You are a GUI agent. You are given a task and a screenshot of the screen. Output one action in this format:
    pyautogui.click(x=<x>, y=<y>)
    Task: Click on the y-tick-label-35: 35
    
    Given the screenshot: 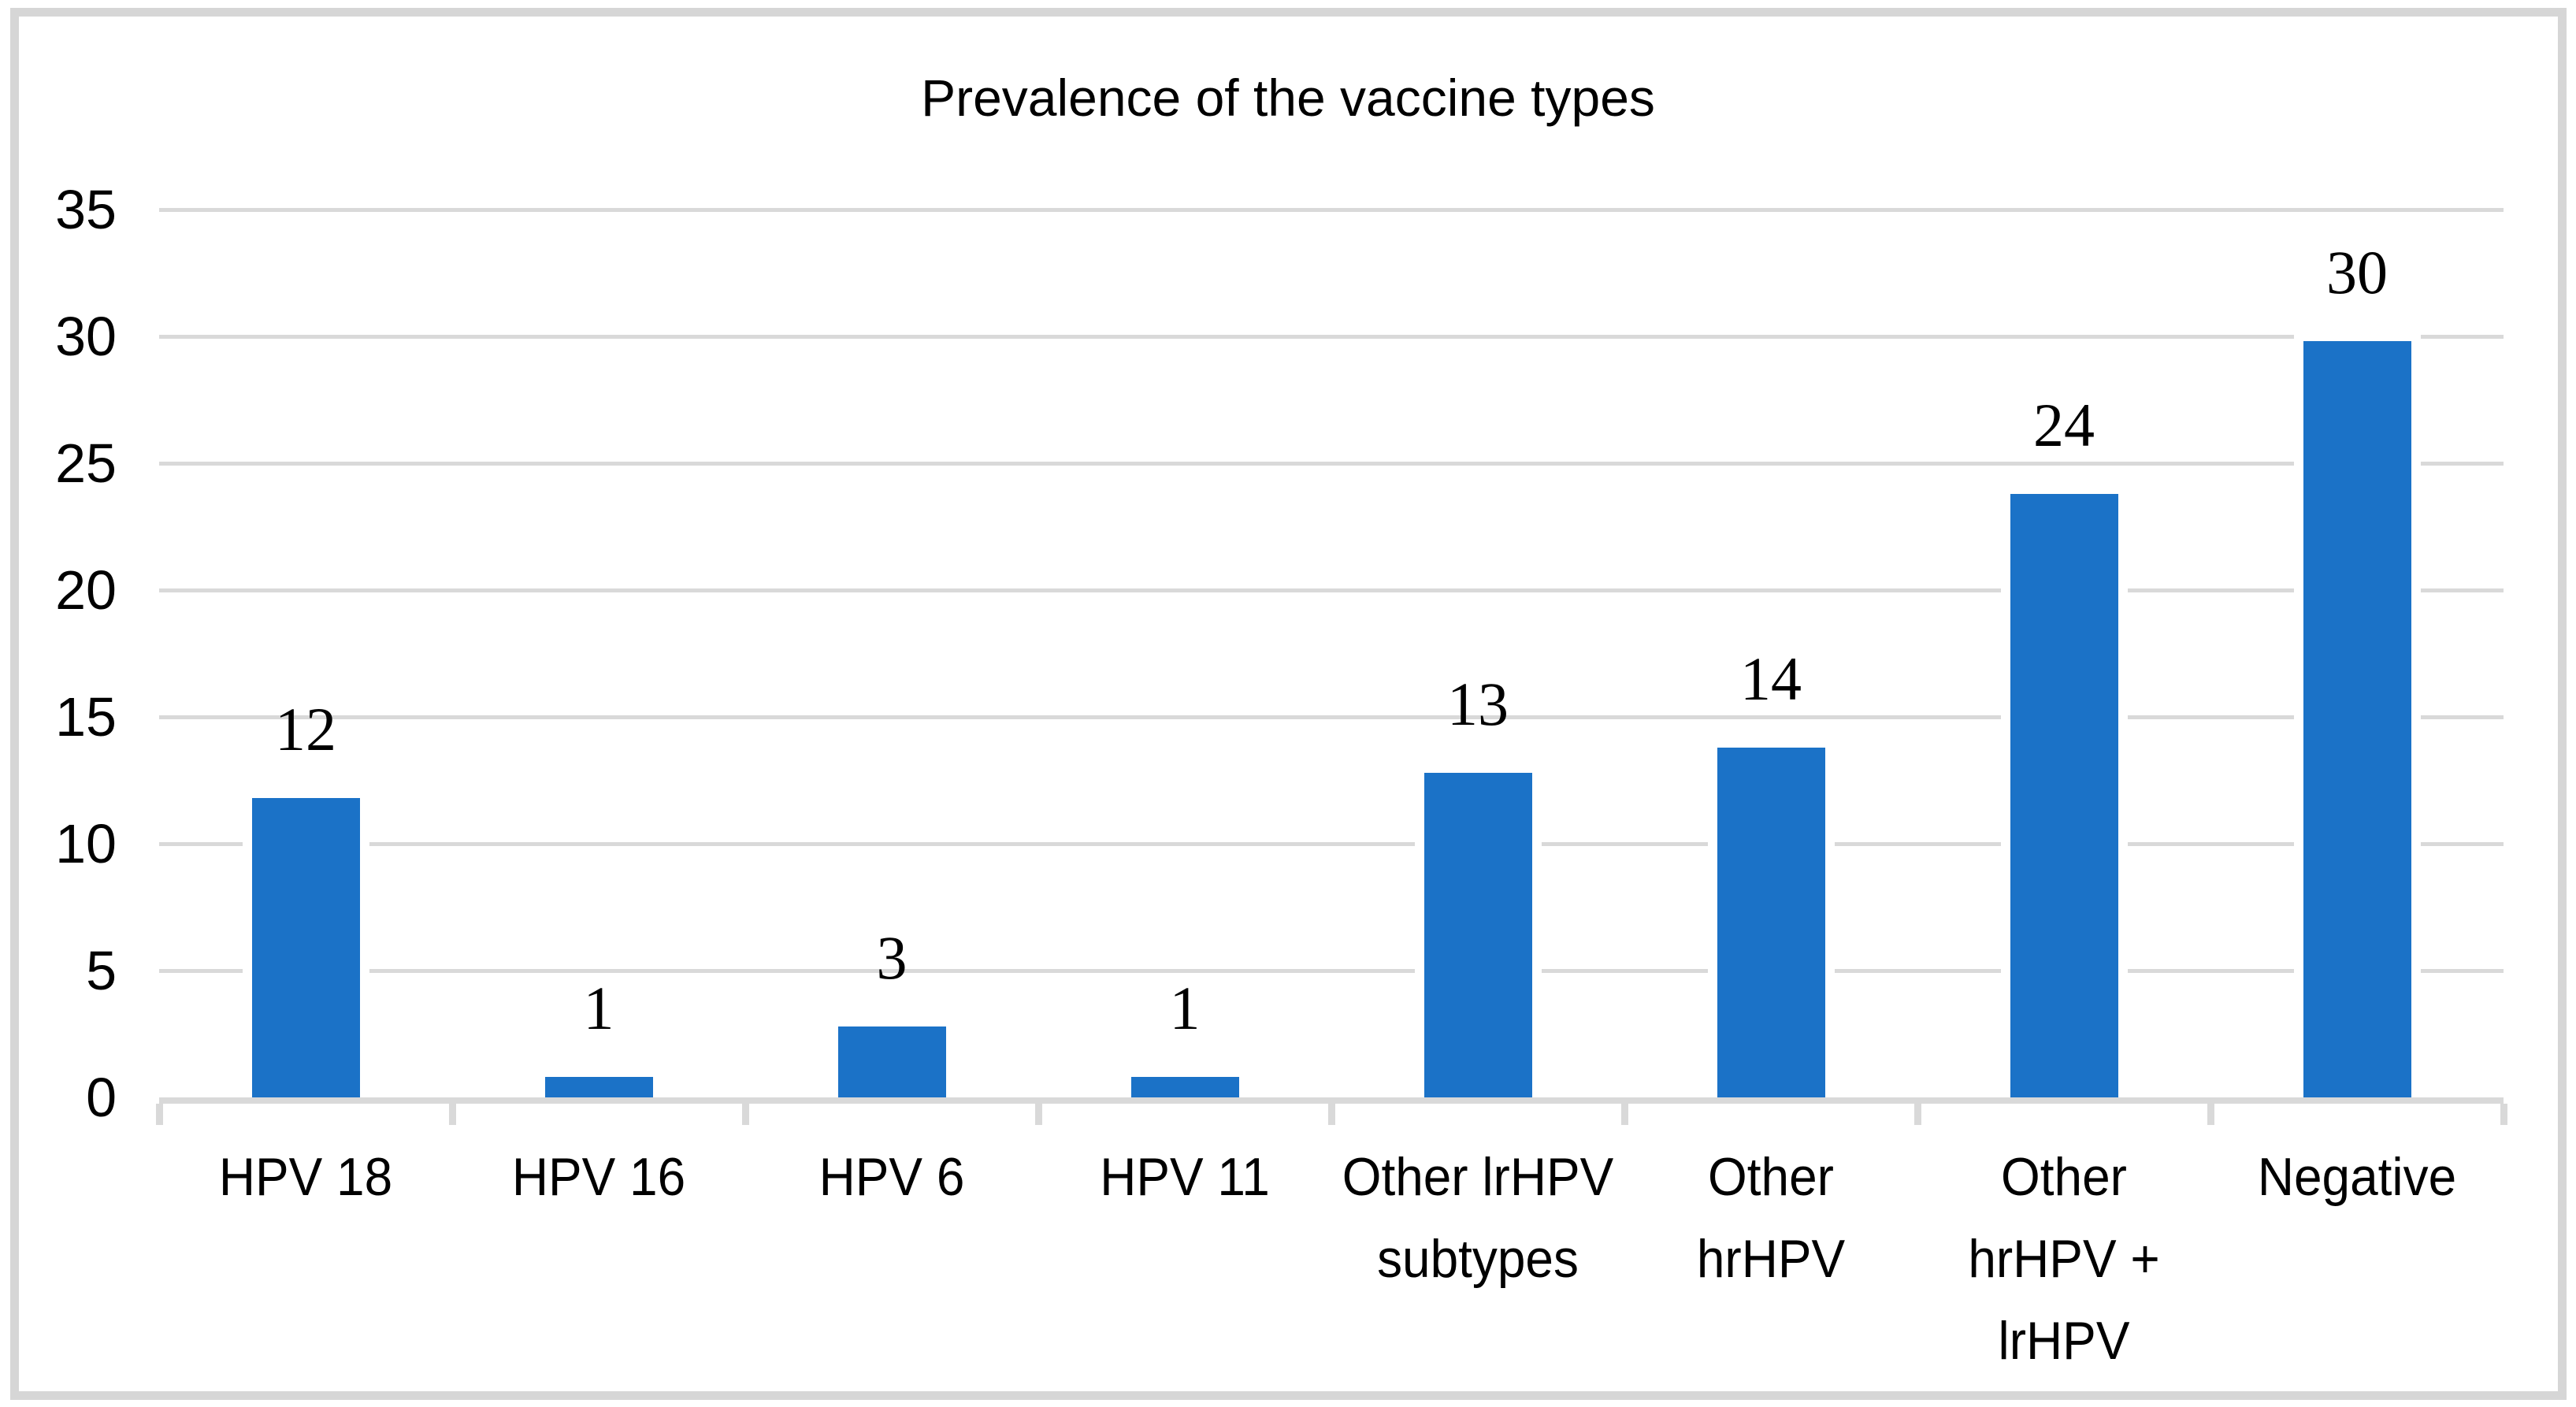 What is the action you would take?
    pyautogui.click(x=86, y=210)
    